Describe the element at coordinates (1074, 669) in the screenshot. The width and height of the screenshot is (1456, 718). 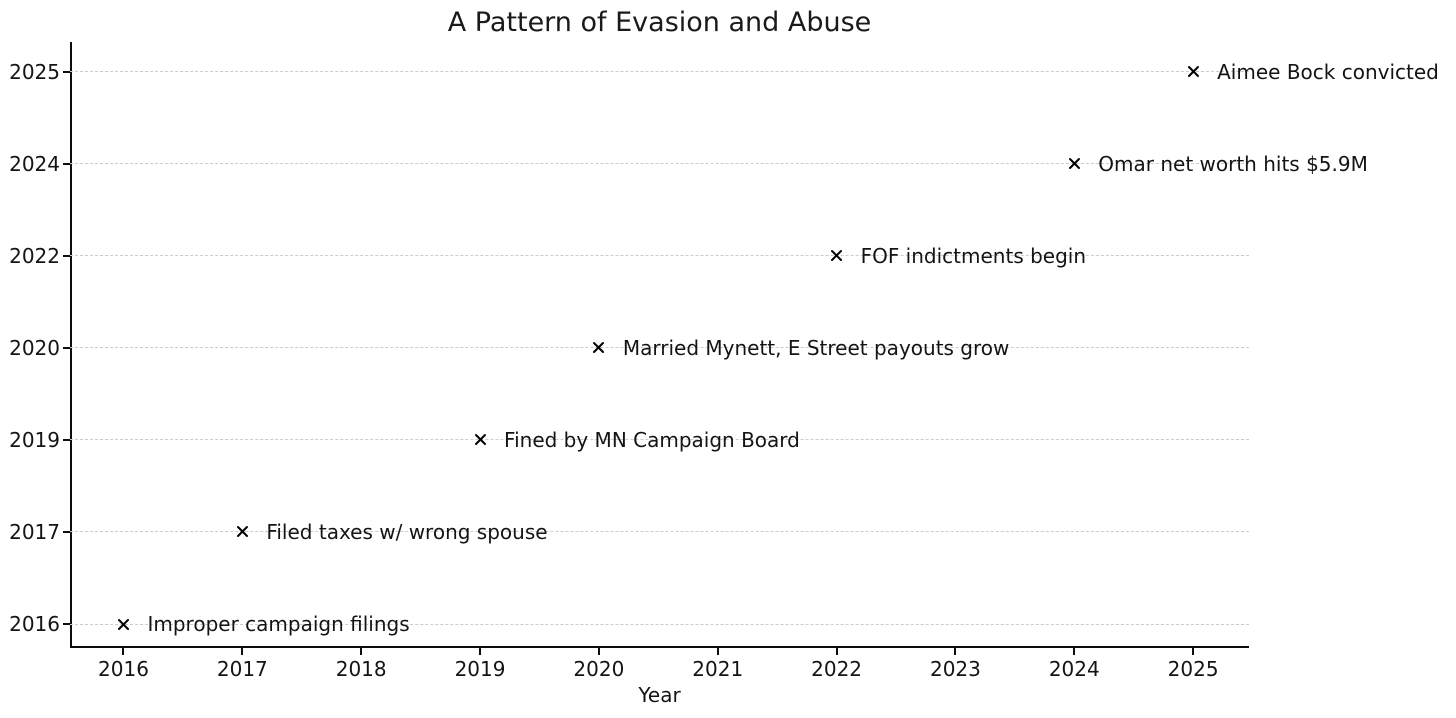
I see `x-tick-label: 2024` at that location.